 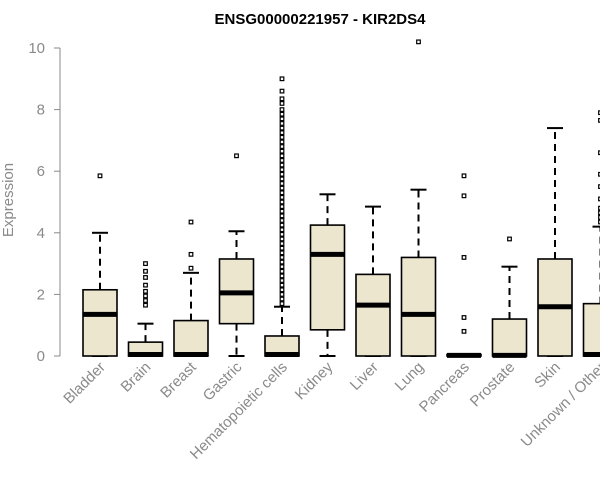 What do you see at coordinates (493, 385) in the screenshot?
I see `x-tick-label: Prostate` at bounding box center [493, 385].